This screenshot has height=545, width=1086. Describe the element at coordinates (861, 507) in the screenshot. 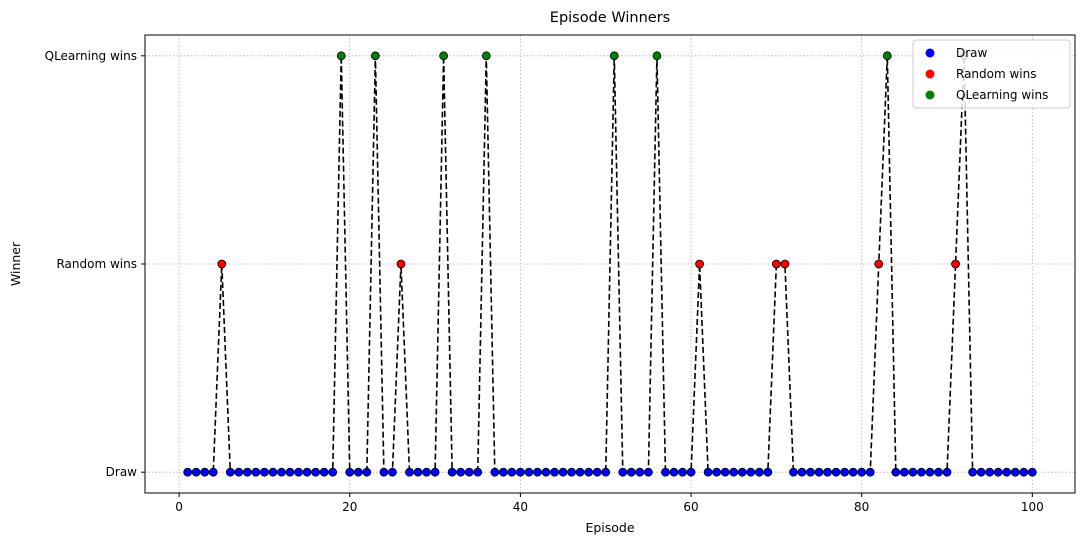

I see `x-tick-label: 80` at that location.